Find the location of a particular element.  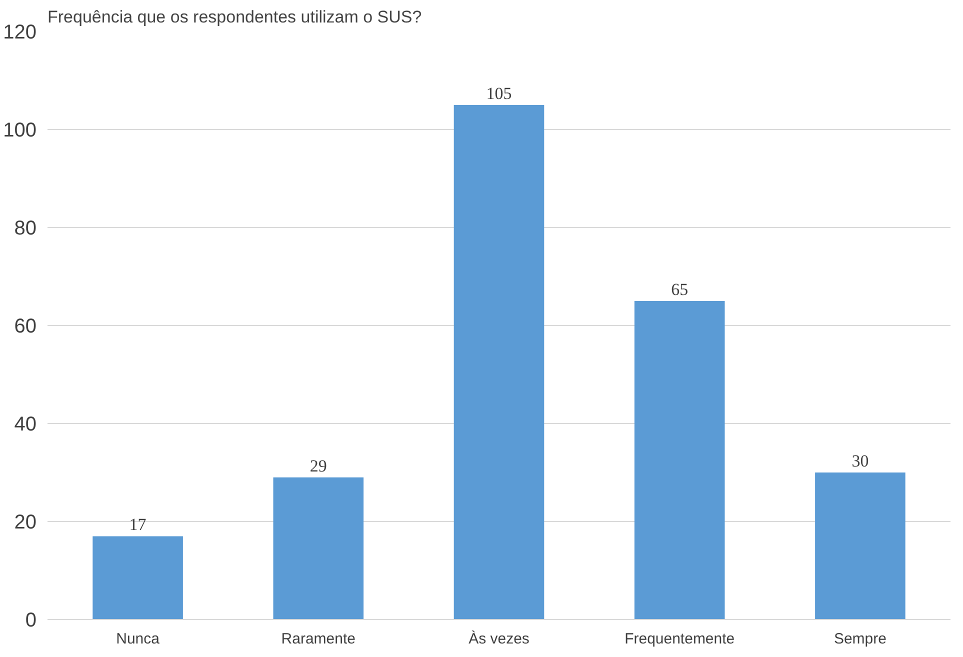

y-tick-label: 0 is located at coordinates (30, 621).